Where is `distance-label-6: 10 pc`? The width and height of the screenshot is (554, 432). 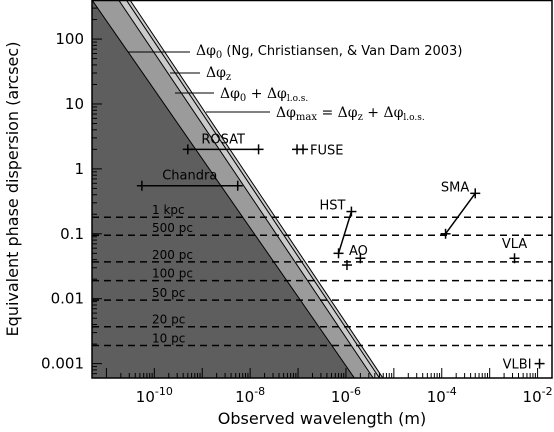
distance-label-6: 10 pc is located at coordinates (168, 339).